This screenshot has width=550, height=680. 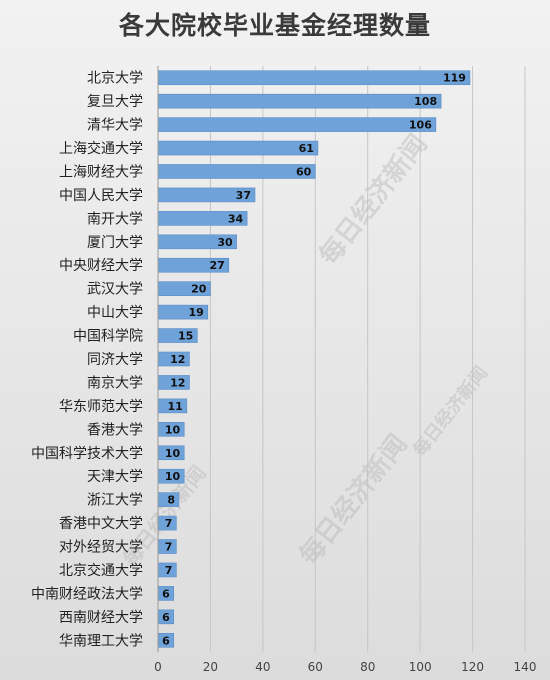 I want to click on category-label: 对外经贸大学, so click(x=101, y=548).